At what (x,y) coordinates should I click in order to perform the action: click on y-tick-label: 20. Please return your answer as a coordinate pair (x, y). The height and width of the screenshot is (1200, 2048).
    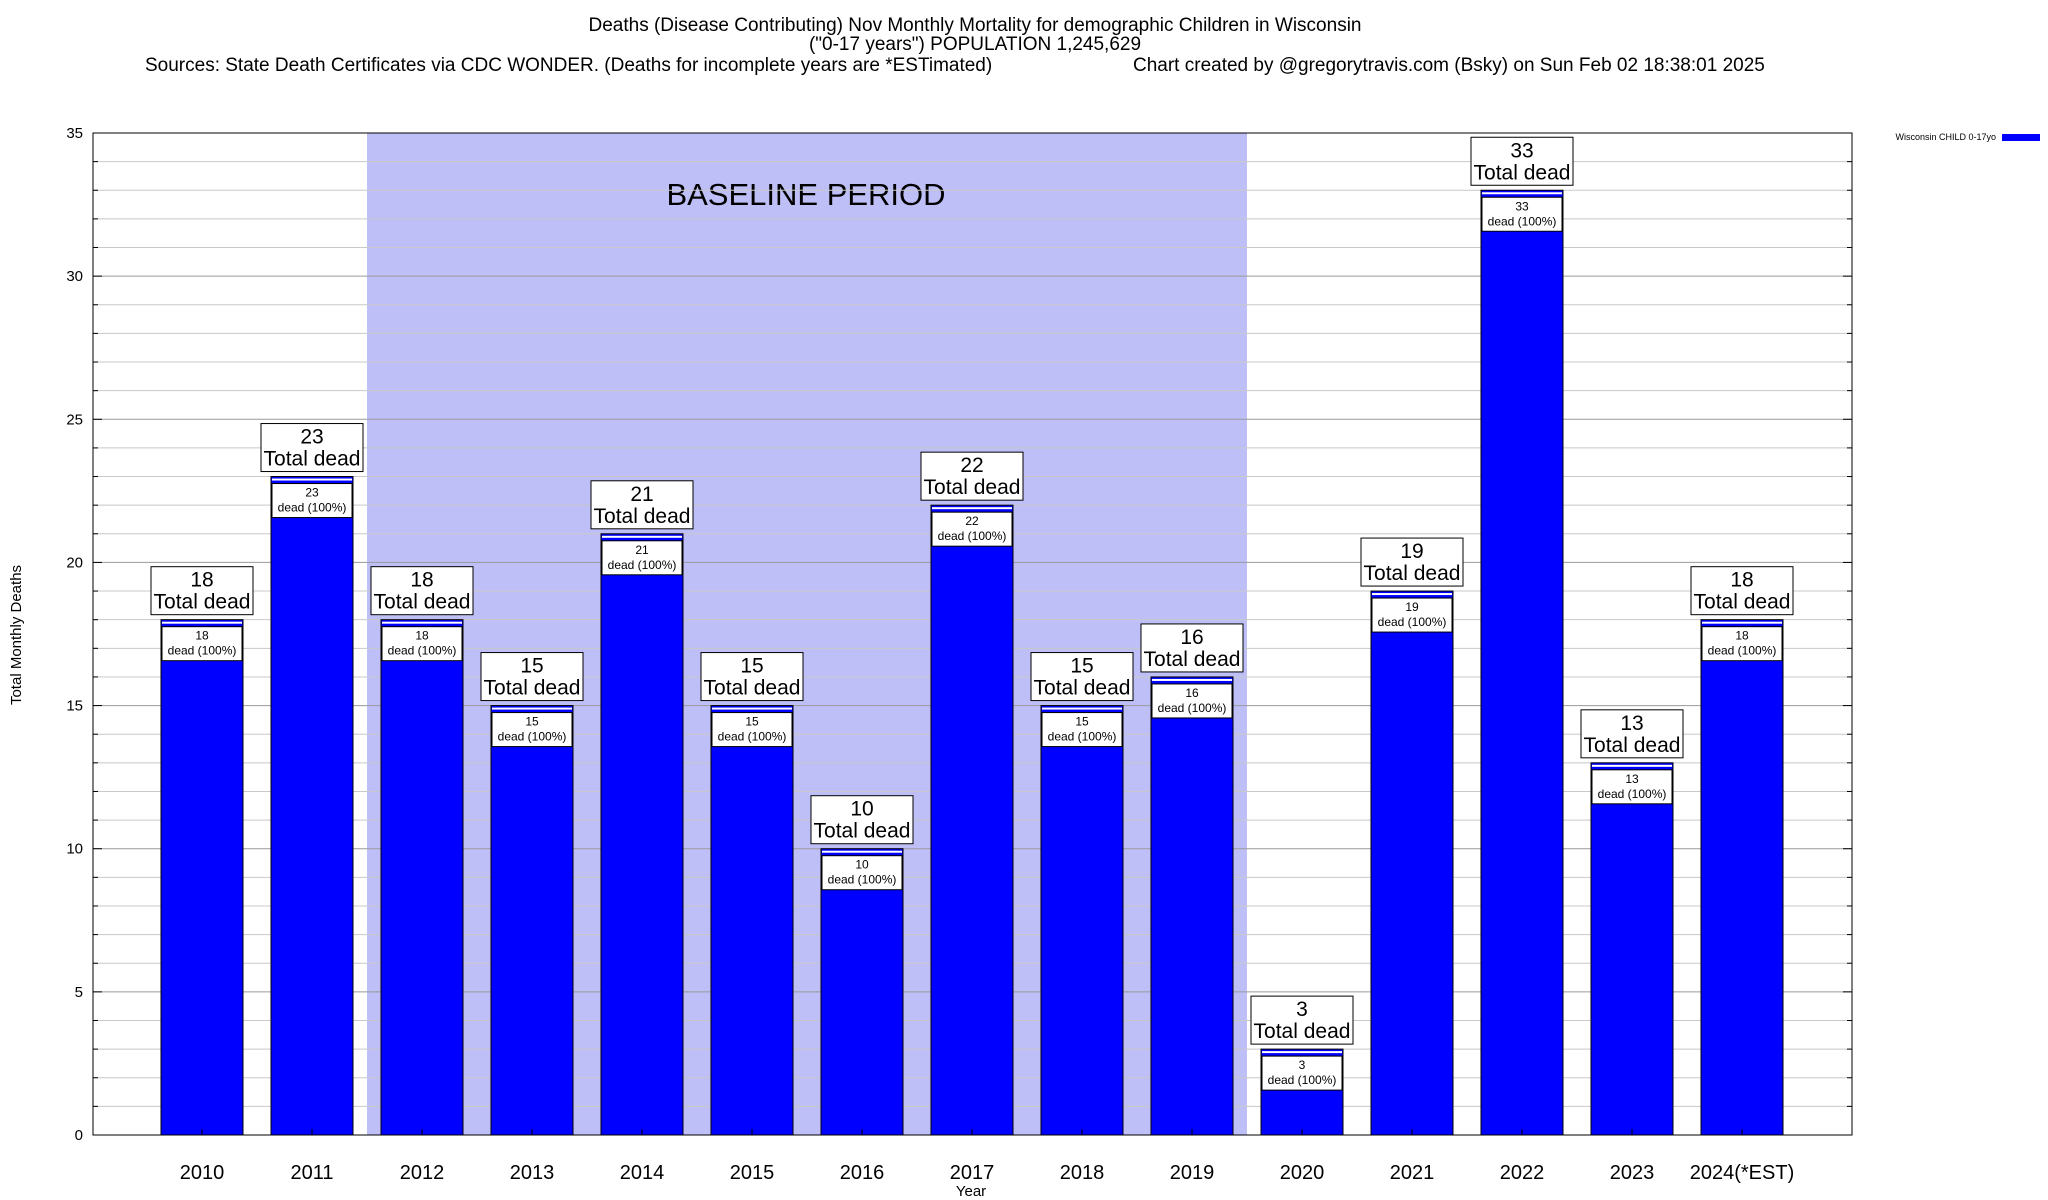
    Looking at the image, I should click on (74, 562).